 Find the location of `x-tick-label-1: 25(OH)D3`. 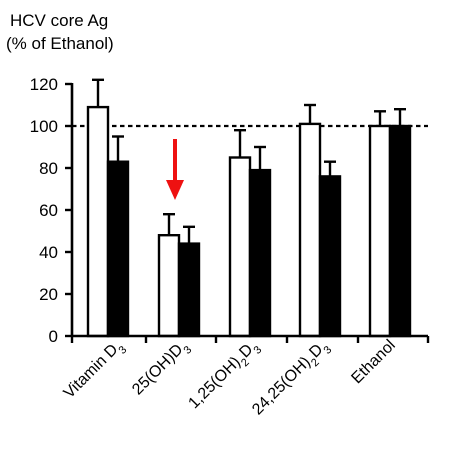

x-tick-label-1: 25(OH)D3 is located at coordinates (161, 369).